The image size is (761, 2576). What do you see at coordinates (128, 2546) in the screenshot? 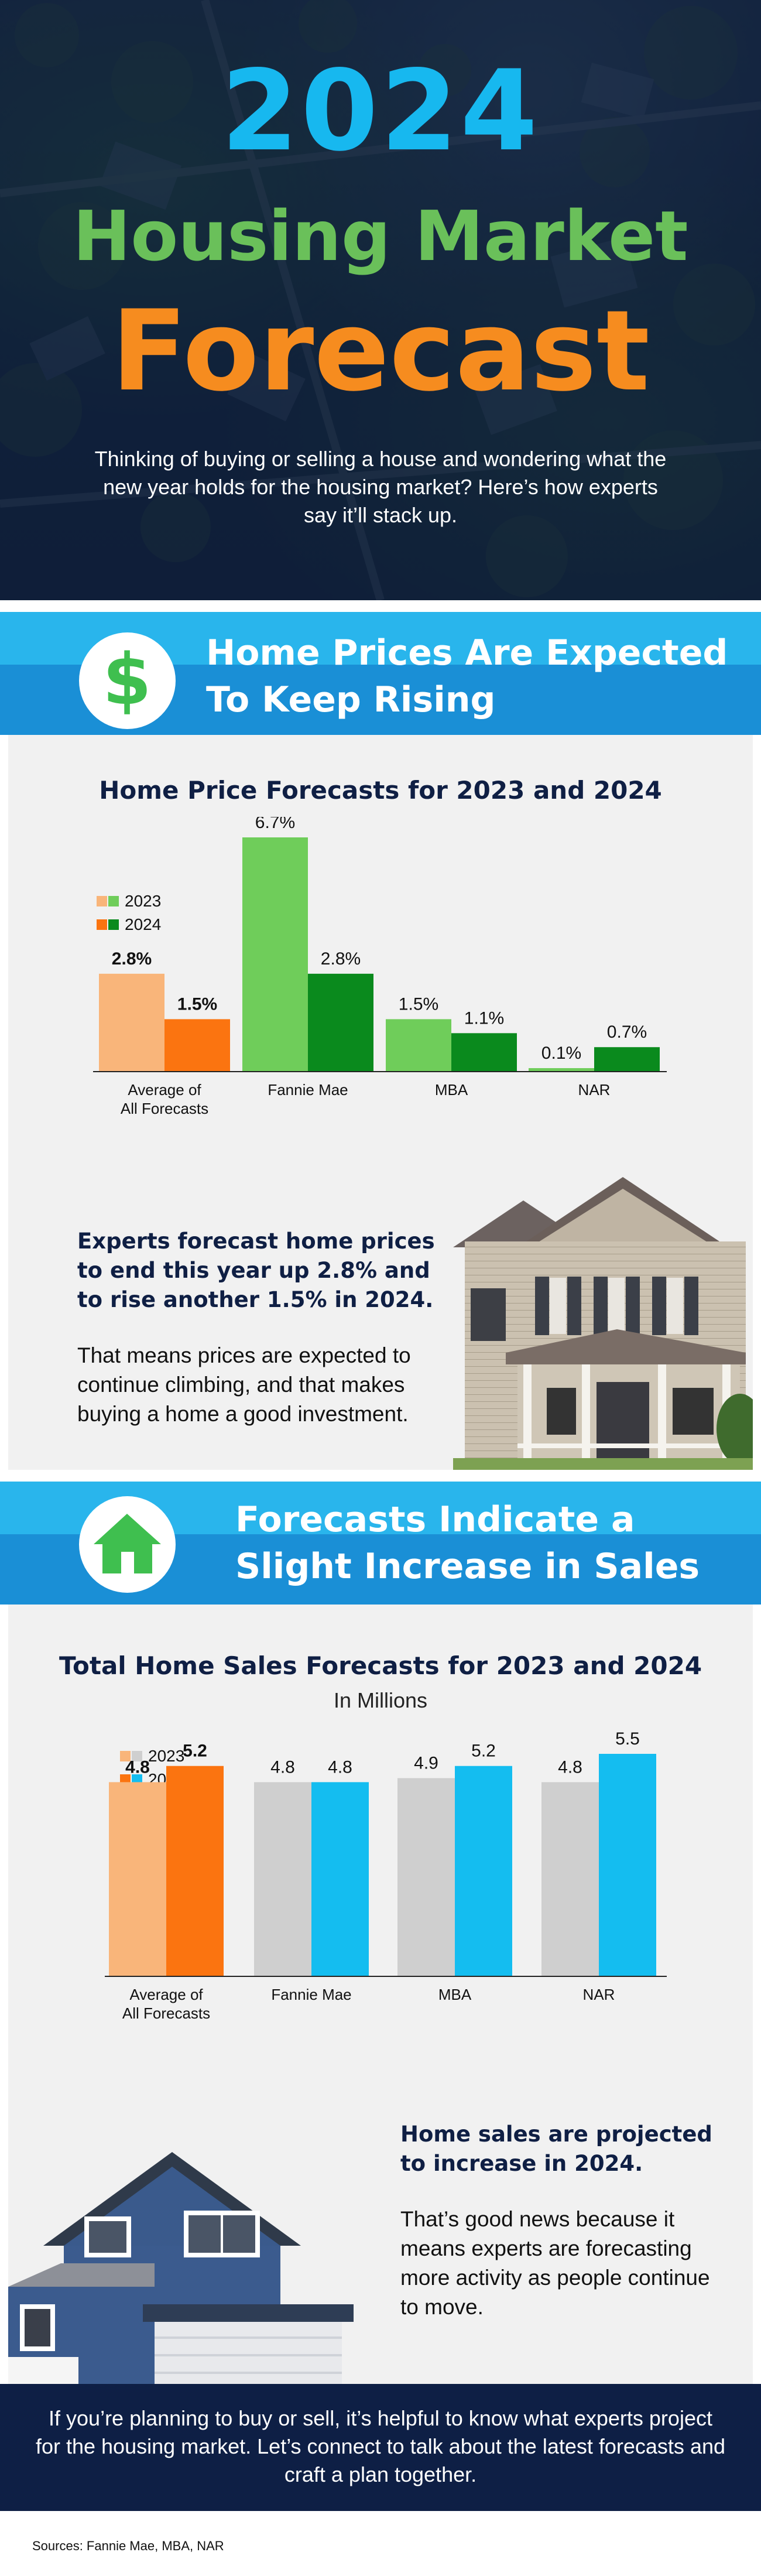
I see `sources-note: Sources: Fannie Mae, MBA, NAR` at bounding box center [128, 2546].